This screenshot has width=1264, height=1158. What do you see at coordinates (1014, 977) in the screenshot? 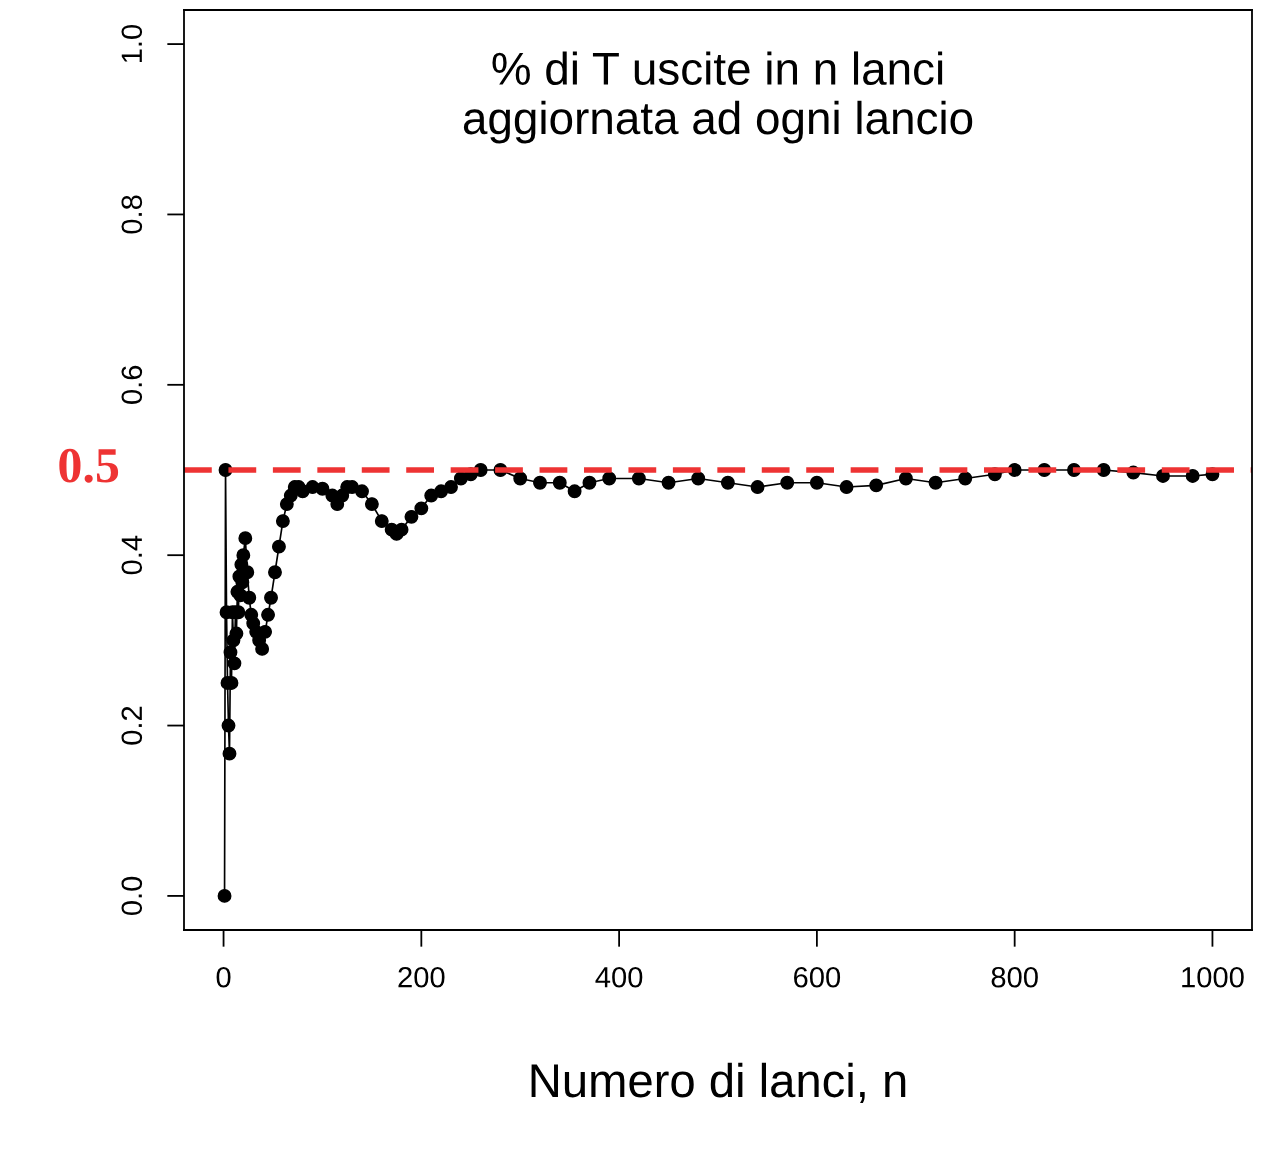
I see `x-tick-label: 800` at bounding box center [1014, 977].